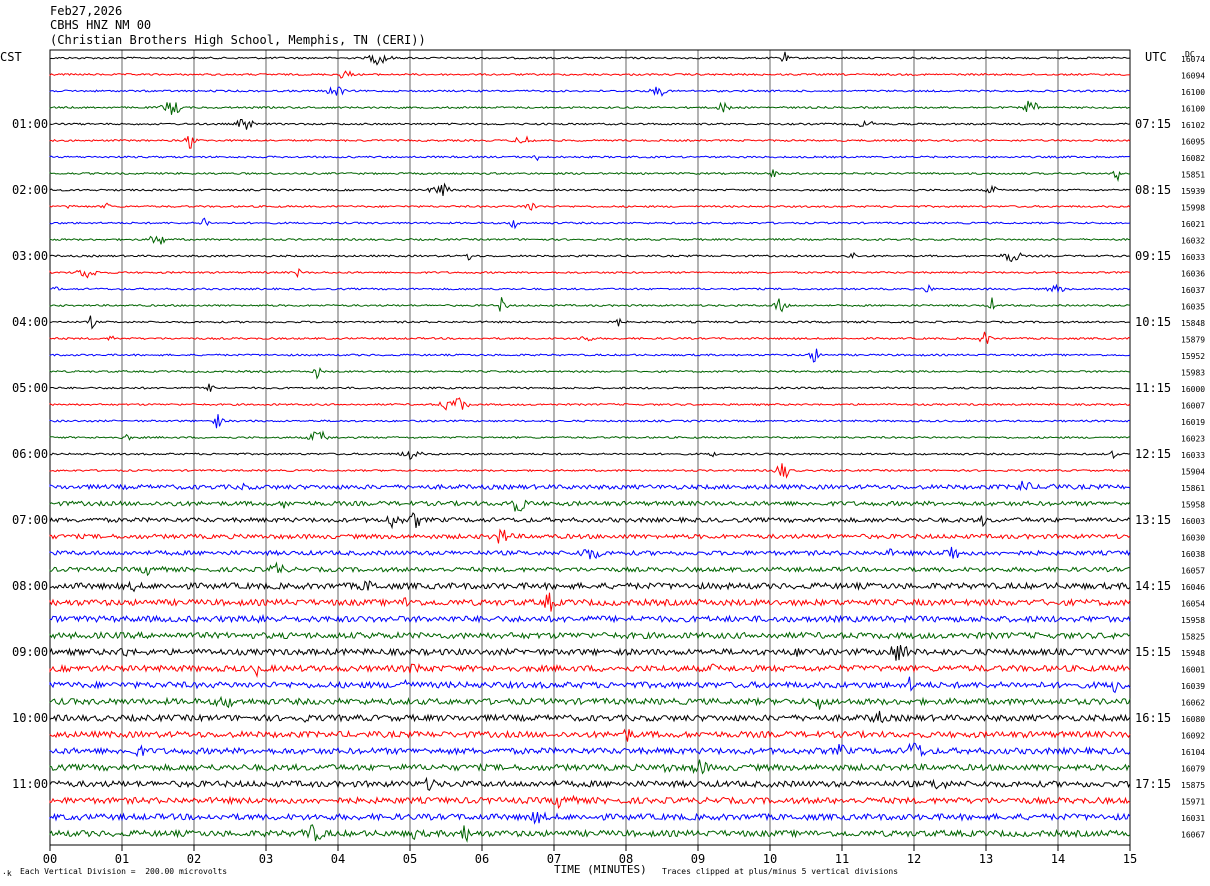  I want to click on dc-value: 16007, so click(1193, 406).